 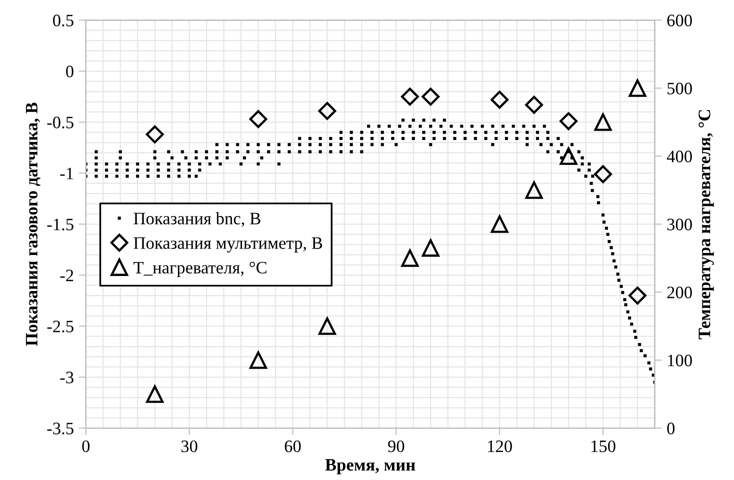 I want to click on x-tick-label: 0, so click(x=86, y=446).